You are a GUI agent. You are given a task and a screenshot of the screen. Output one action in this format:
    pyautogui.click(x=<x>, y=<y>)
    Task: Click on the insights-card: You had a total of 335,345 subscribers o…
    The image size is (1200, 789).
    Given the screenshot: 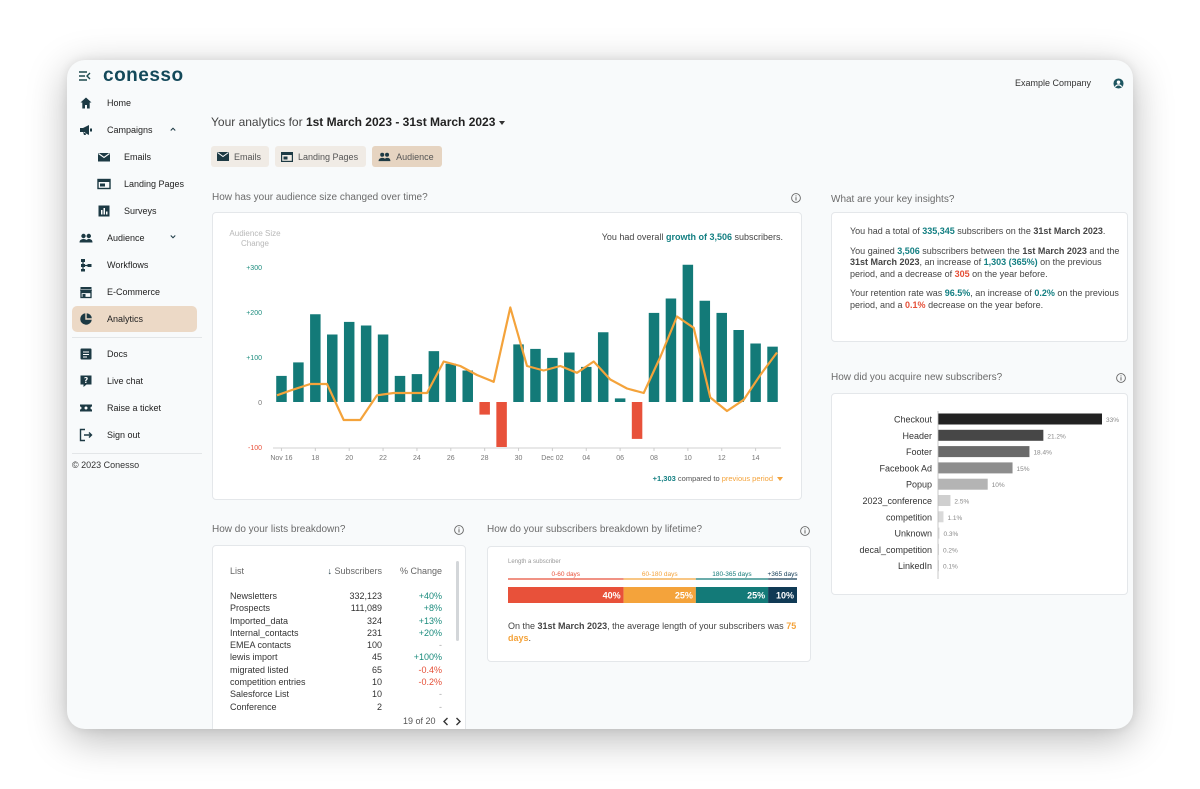 What is the action you would take?
    pyautogui.click(x=979, y=277)
    